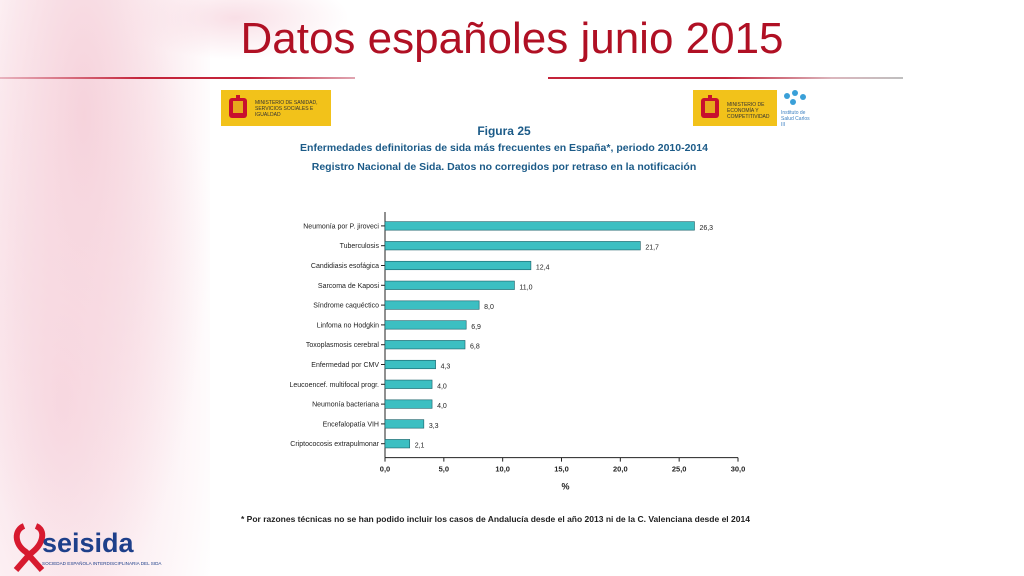 This screenshot has height=576, width=1024. I want to click on category-label: Leucoencef. multifocal progr., so click(335, 385).